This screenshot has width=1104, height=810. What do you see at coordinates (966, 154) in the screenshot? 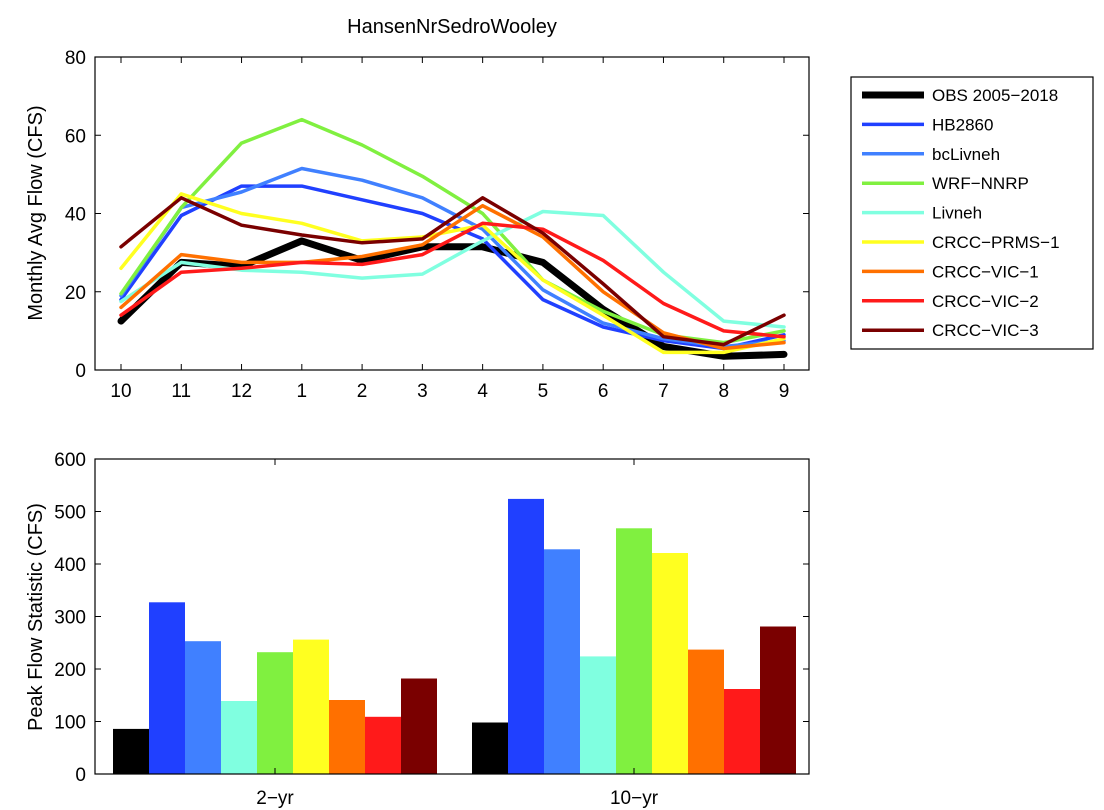
I see `legend-label: bcLivneh` at bounding box center [966, 154].